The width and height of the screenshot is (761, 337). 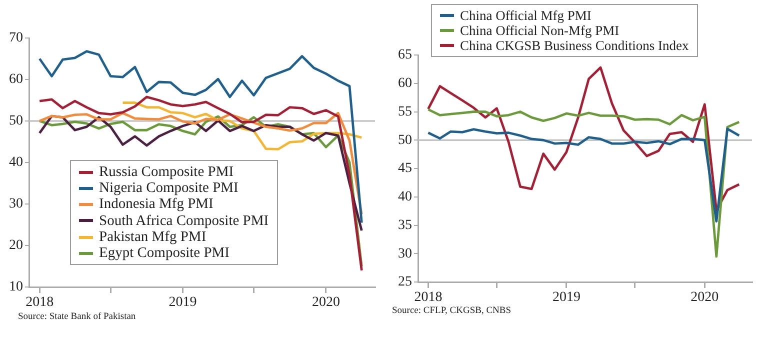 What do you see at coordinates (16, 246) in the screenshot?
I see `y-tick-label: 20` at bounding box center [16, 246].